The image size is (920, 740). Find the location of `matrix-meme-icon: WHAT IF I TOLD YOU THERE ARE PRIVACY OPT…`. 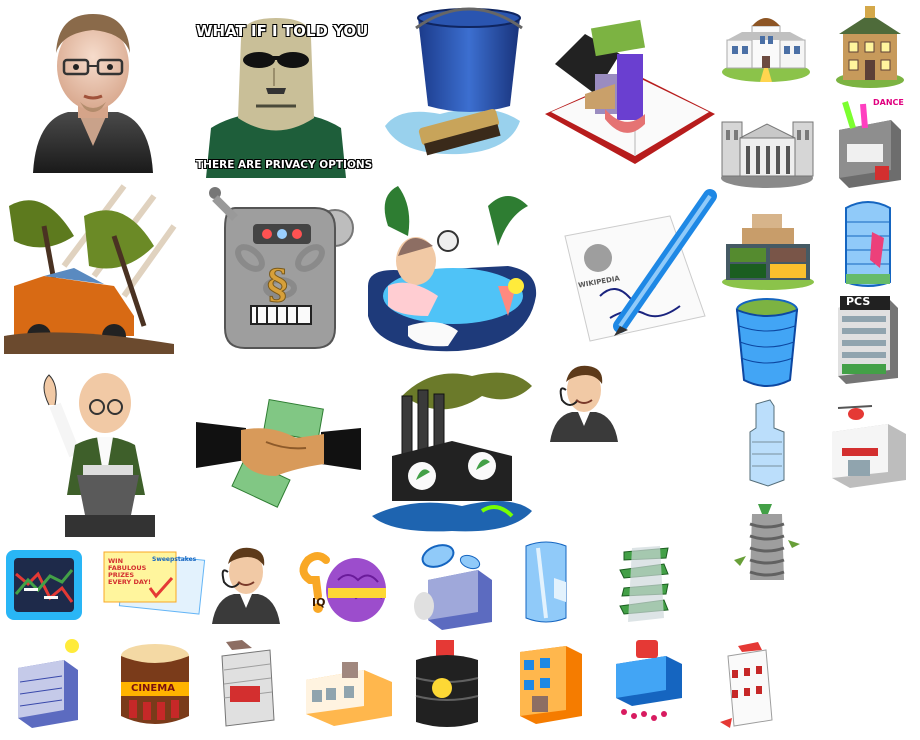

matrix-meme-icon: WHAT IF I TOLD YOU THERE ARE PRIVACY OPT… is located at coordinates (284, 93).